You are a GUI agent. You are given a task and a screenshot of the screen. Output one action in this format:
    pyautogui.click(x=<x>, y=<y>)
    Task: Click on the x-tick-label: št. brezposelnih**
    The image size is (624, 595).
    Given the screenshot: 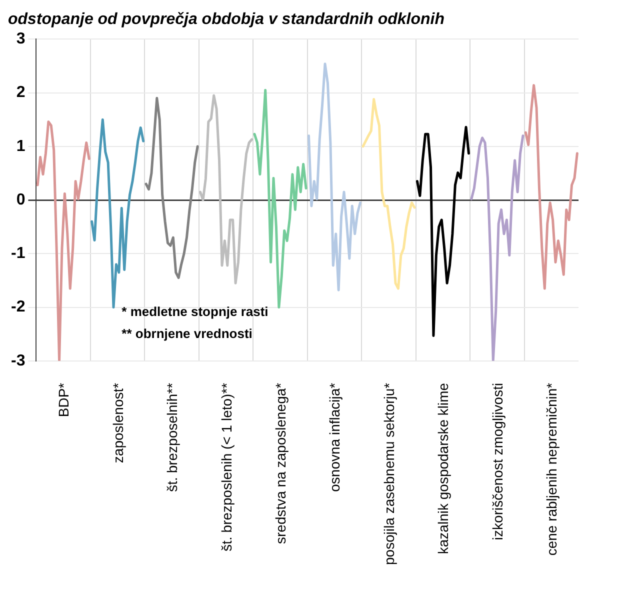 What is the action you would take?
    pyautogui.click(x=172, y=437)
    